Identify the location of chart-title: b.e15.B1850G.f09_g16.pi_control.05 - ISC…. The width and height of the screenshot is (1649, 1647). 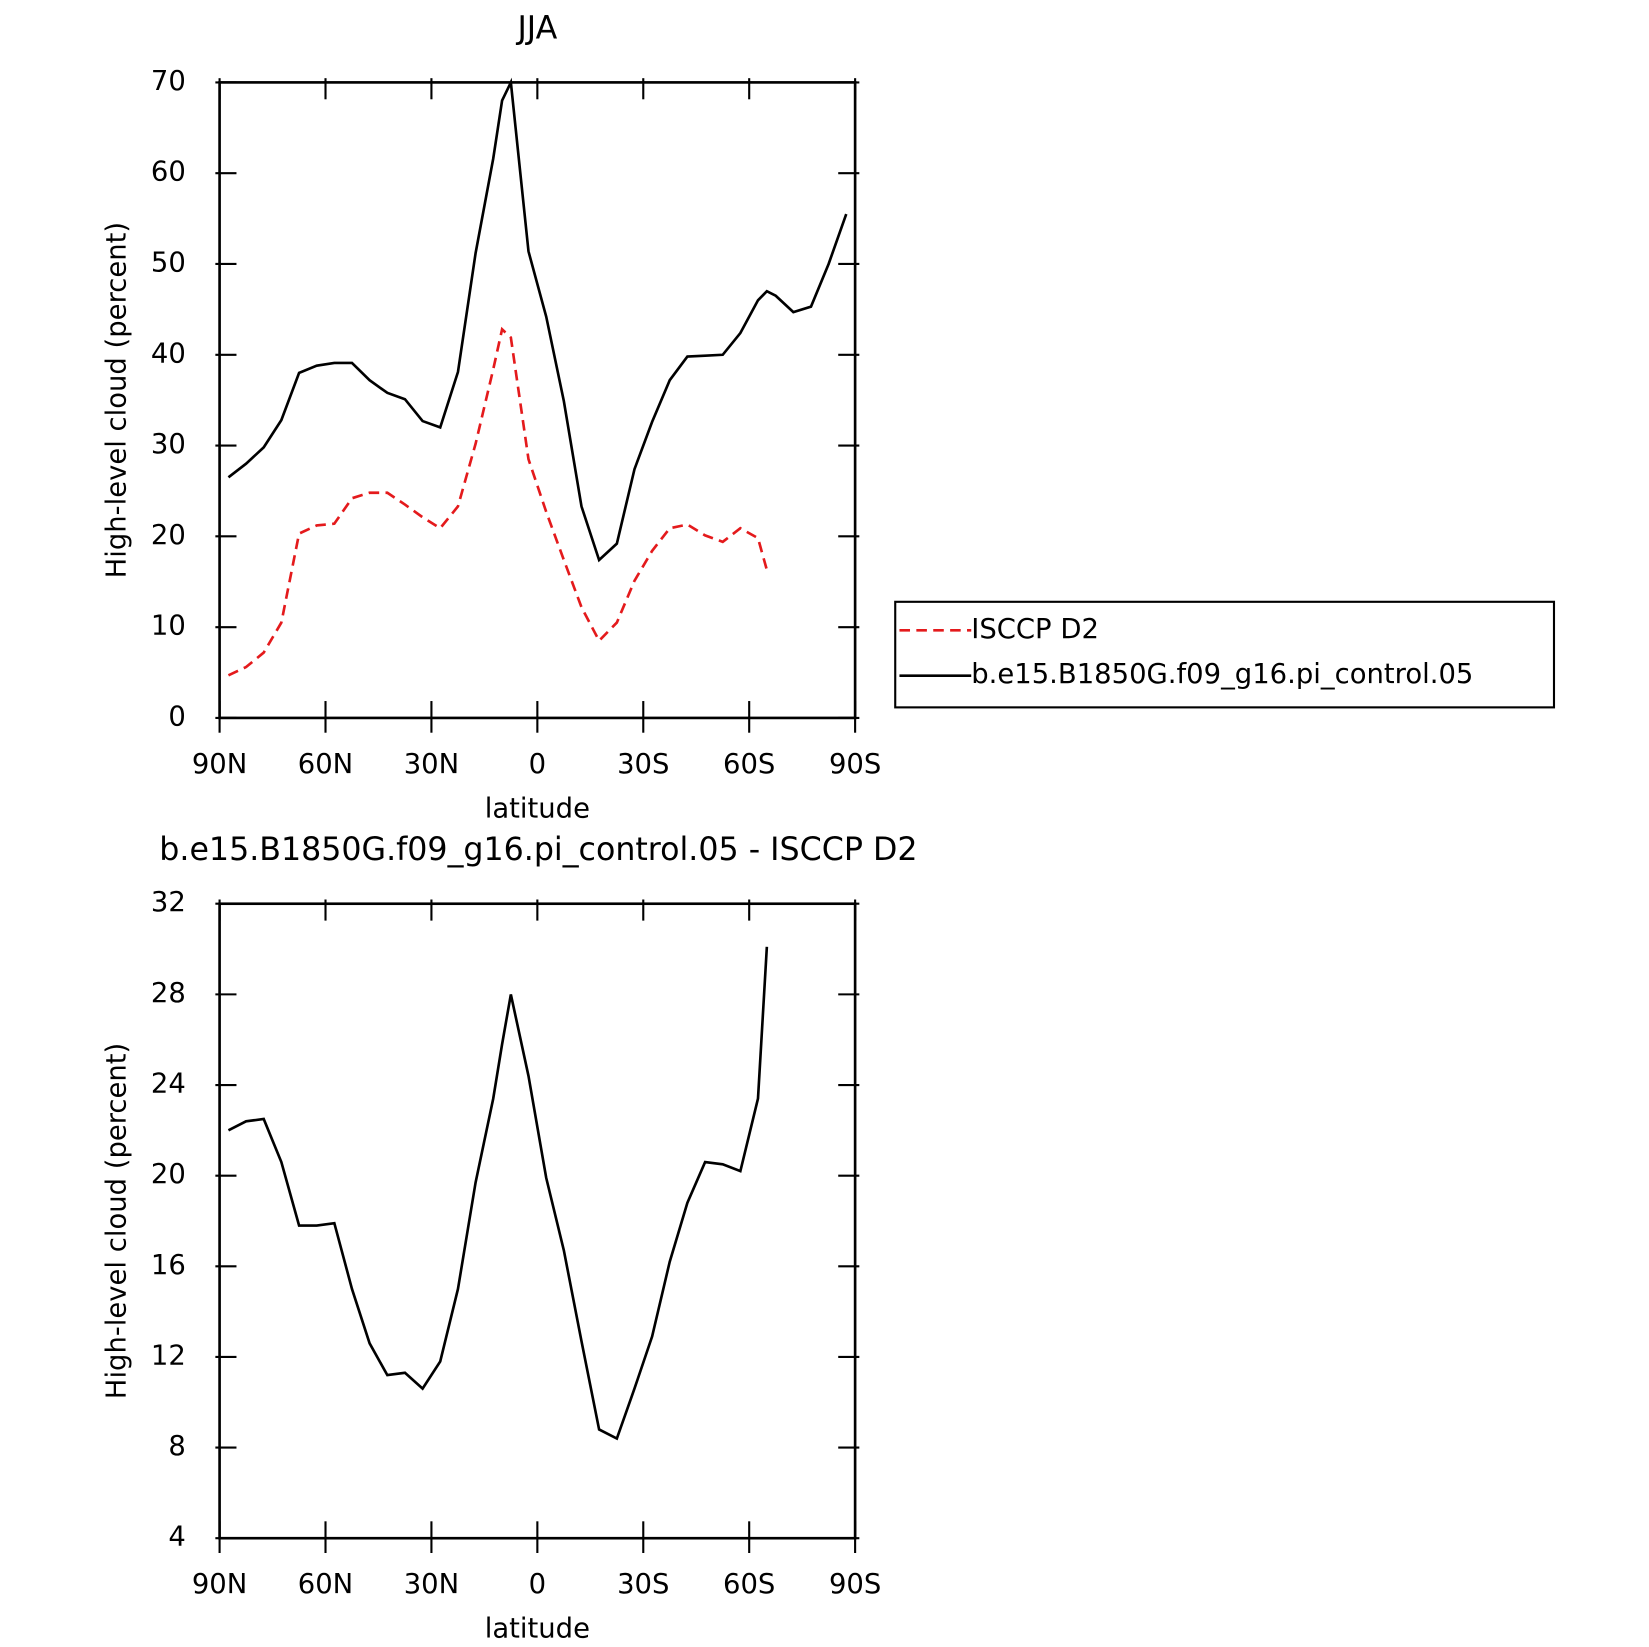
(538, 850).